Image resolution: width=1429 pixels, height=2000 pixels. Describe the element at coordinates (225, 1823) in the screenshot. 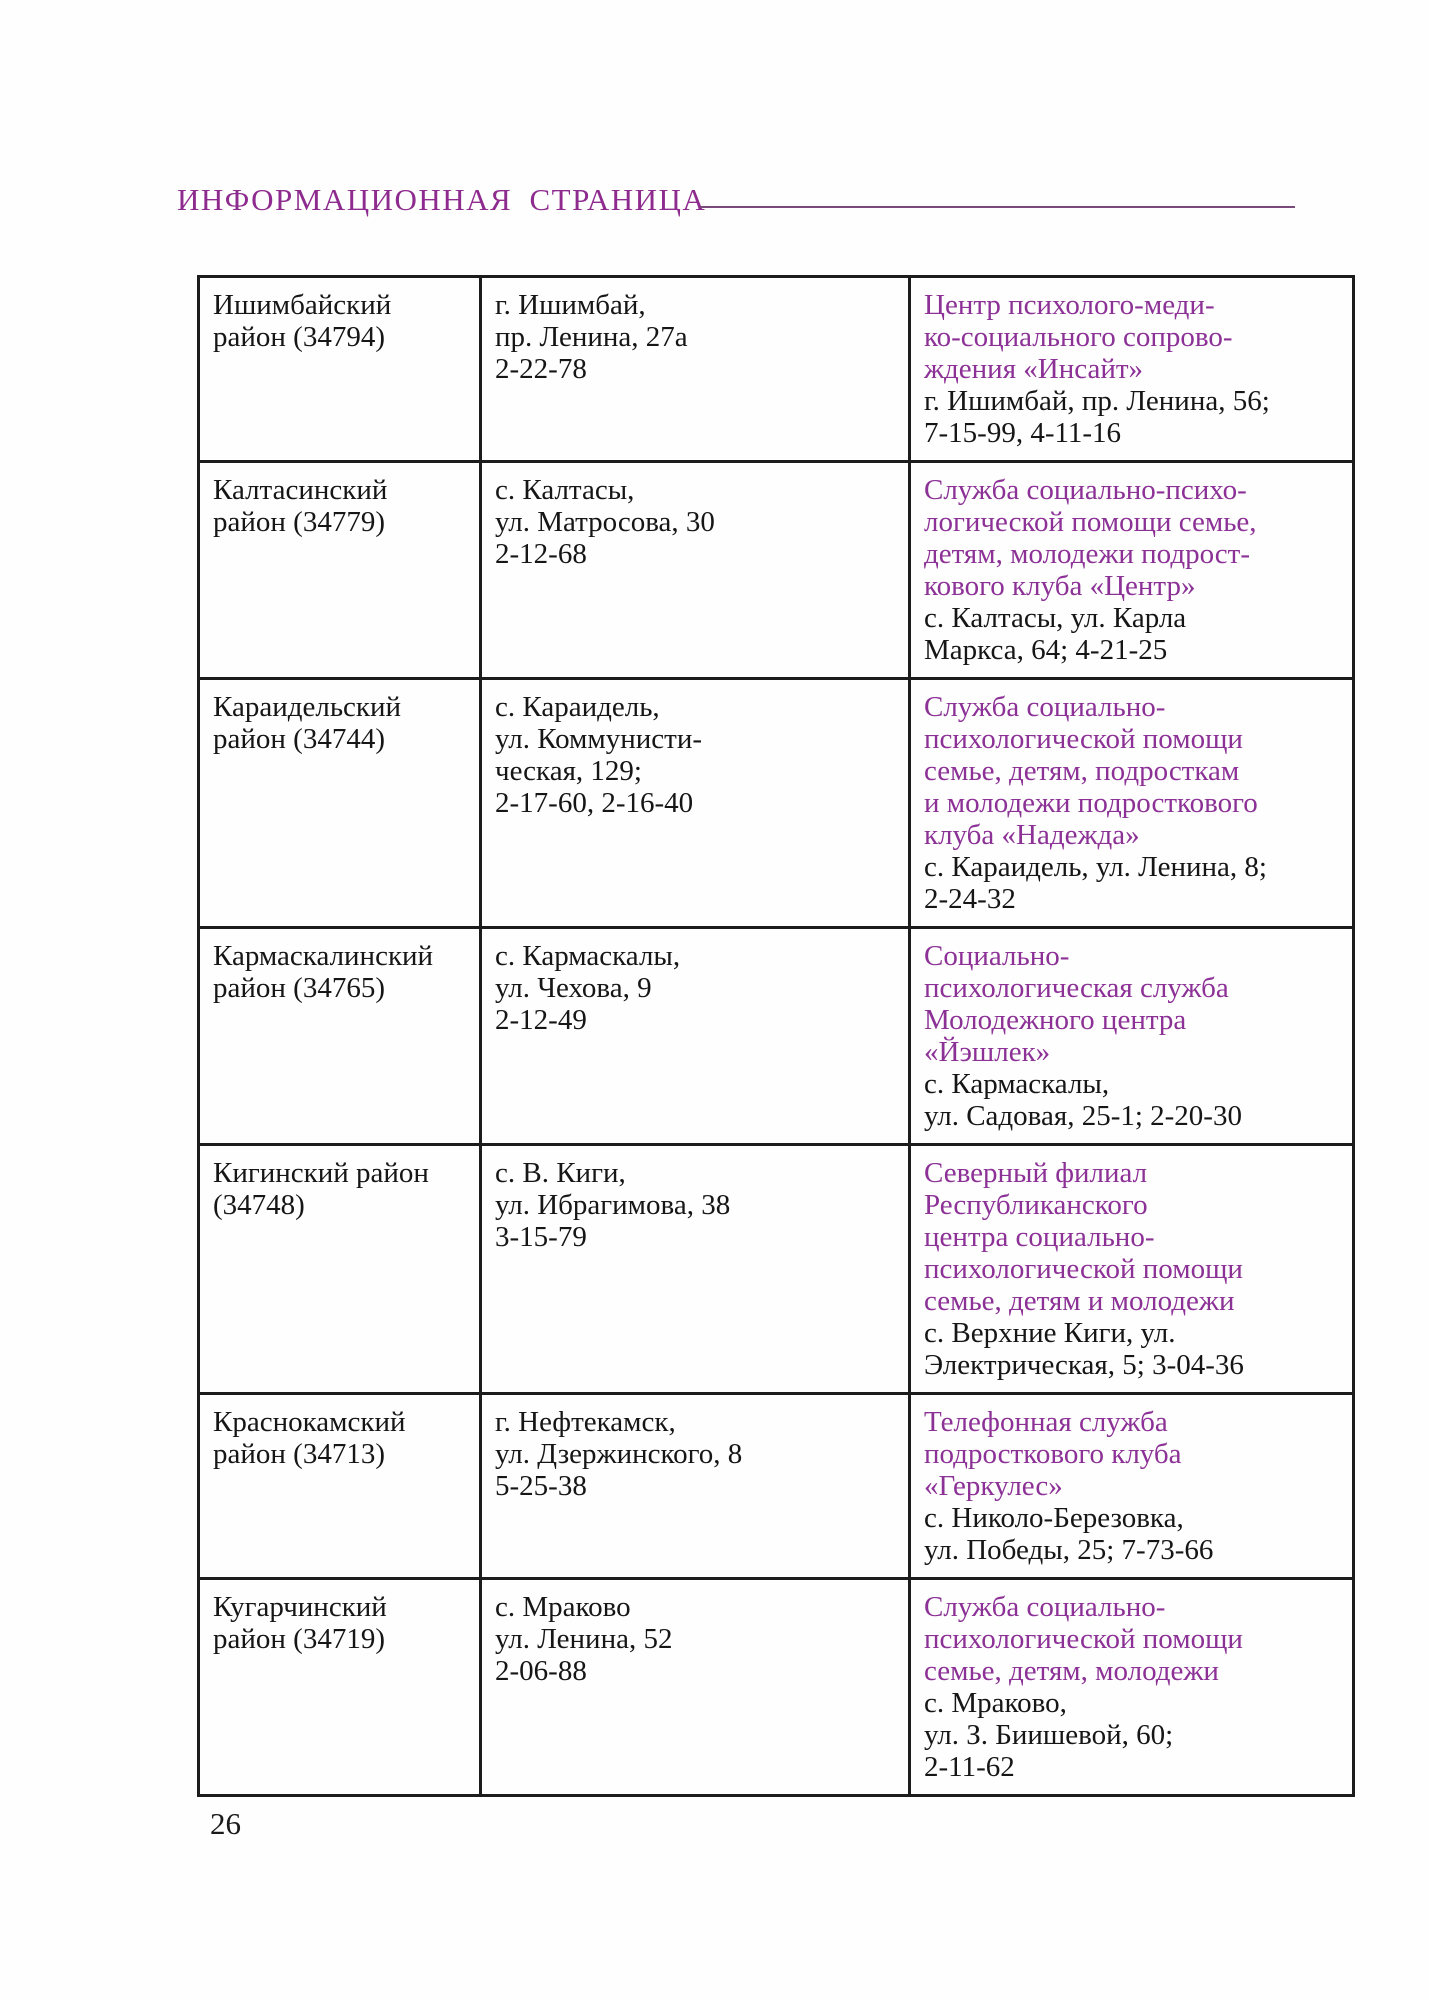

I see `page-number: 26` at that location.